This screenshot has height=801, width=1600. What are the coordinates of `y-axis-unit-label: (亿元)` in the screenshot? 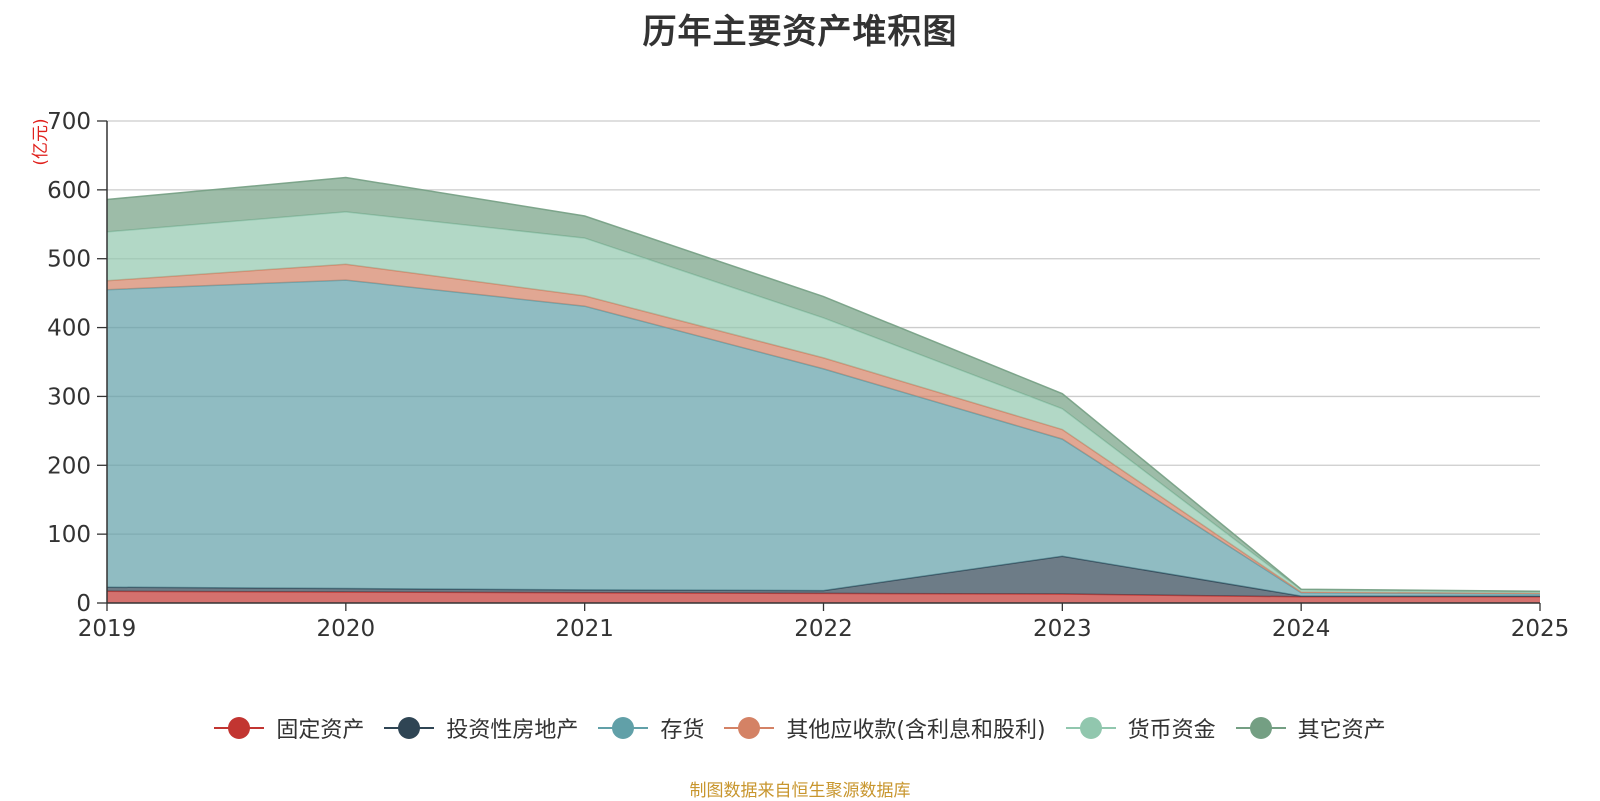 It's located at (41, 141).